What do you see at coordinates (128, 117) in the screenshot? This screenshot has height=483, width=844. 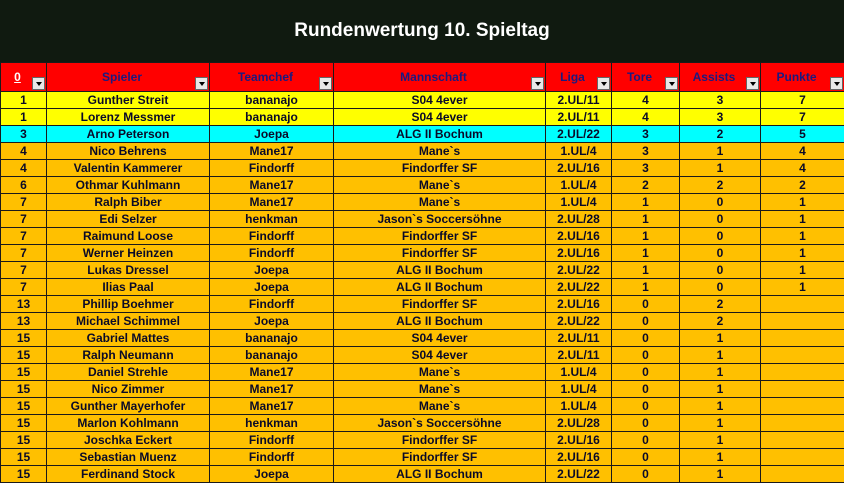 I see `cell-player: Lorenz Messmer` at bounding box center [128, 117].